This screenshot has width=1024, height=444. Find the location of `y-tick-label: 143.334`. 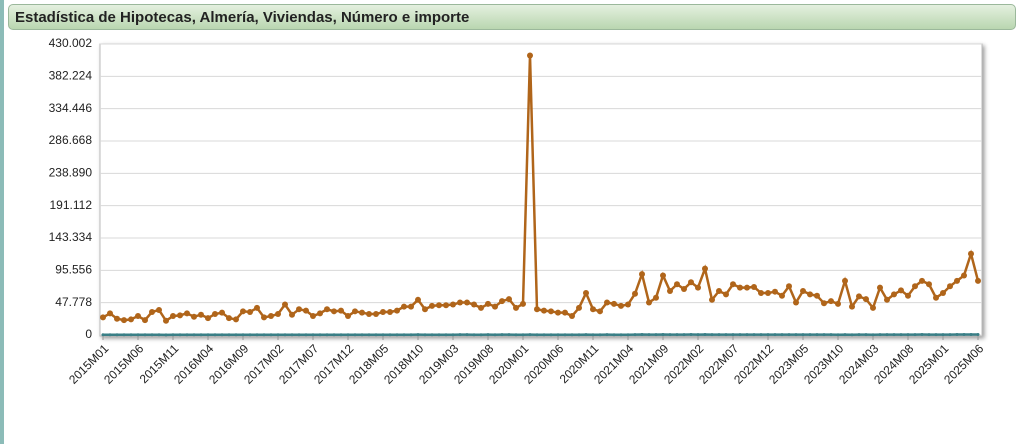

y-tick-label: 143.334 is located at coordinates (71, 237).